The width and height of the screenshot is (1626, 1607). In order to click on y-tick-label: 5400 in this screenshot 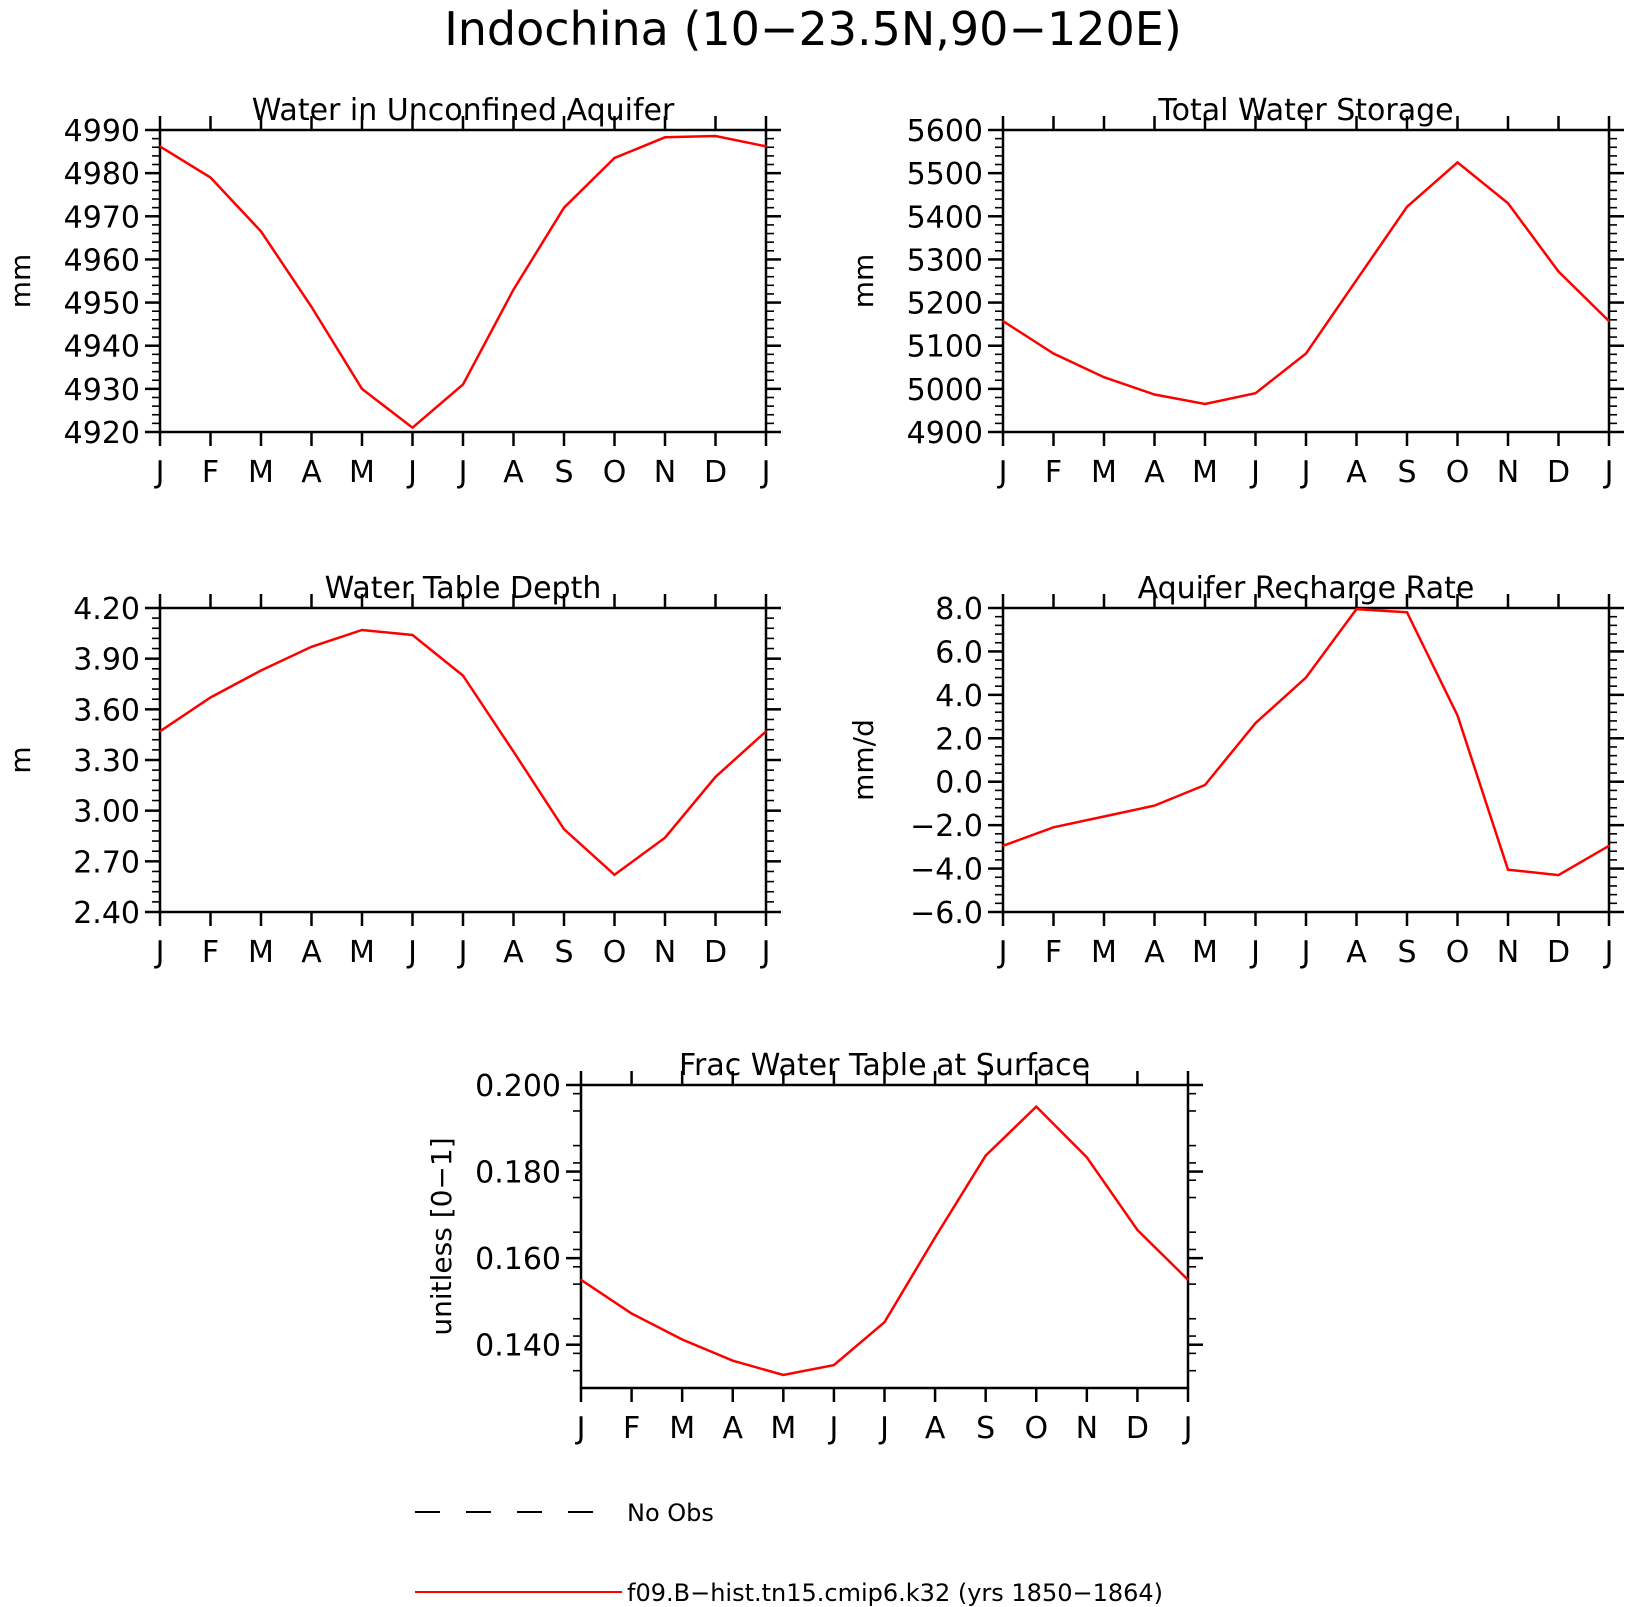, I will do `click(945, 217)`.